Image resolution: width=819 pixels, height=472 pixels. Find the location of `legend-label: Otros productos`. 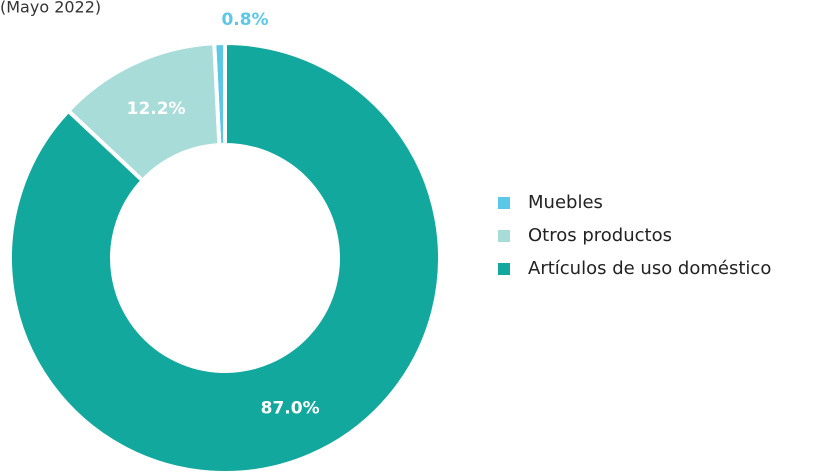

legend-label: Otros productos is located at coordinates (600, 235).